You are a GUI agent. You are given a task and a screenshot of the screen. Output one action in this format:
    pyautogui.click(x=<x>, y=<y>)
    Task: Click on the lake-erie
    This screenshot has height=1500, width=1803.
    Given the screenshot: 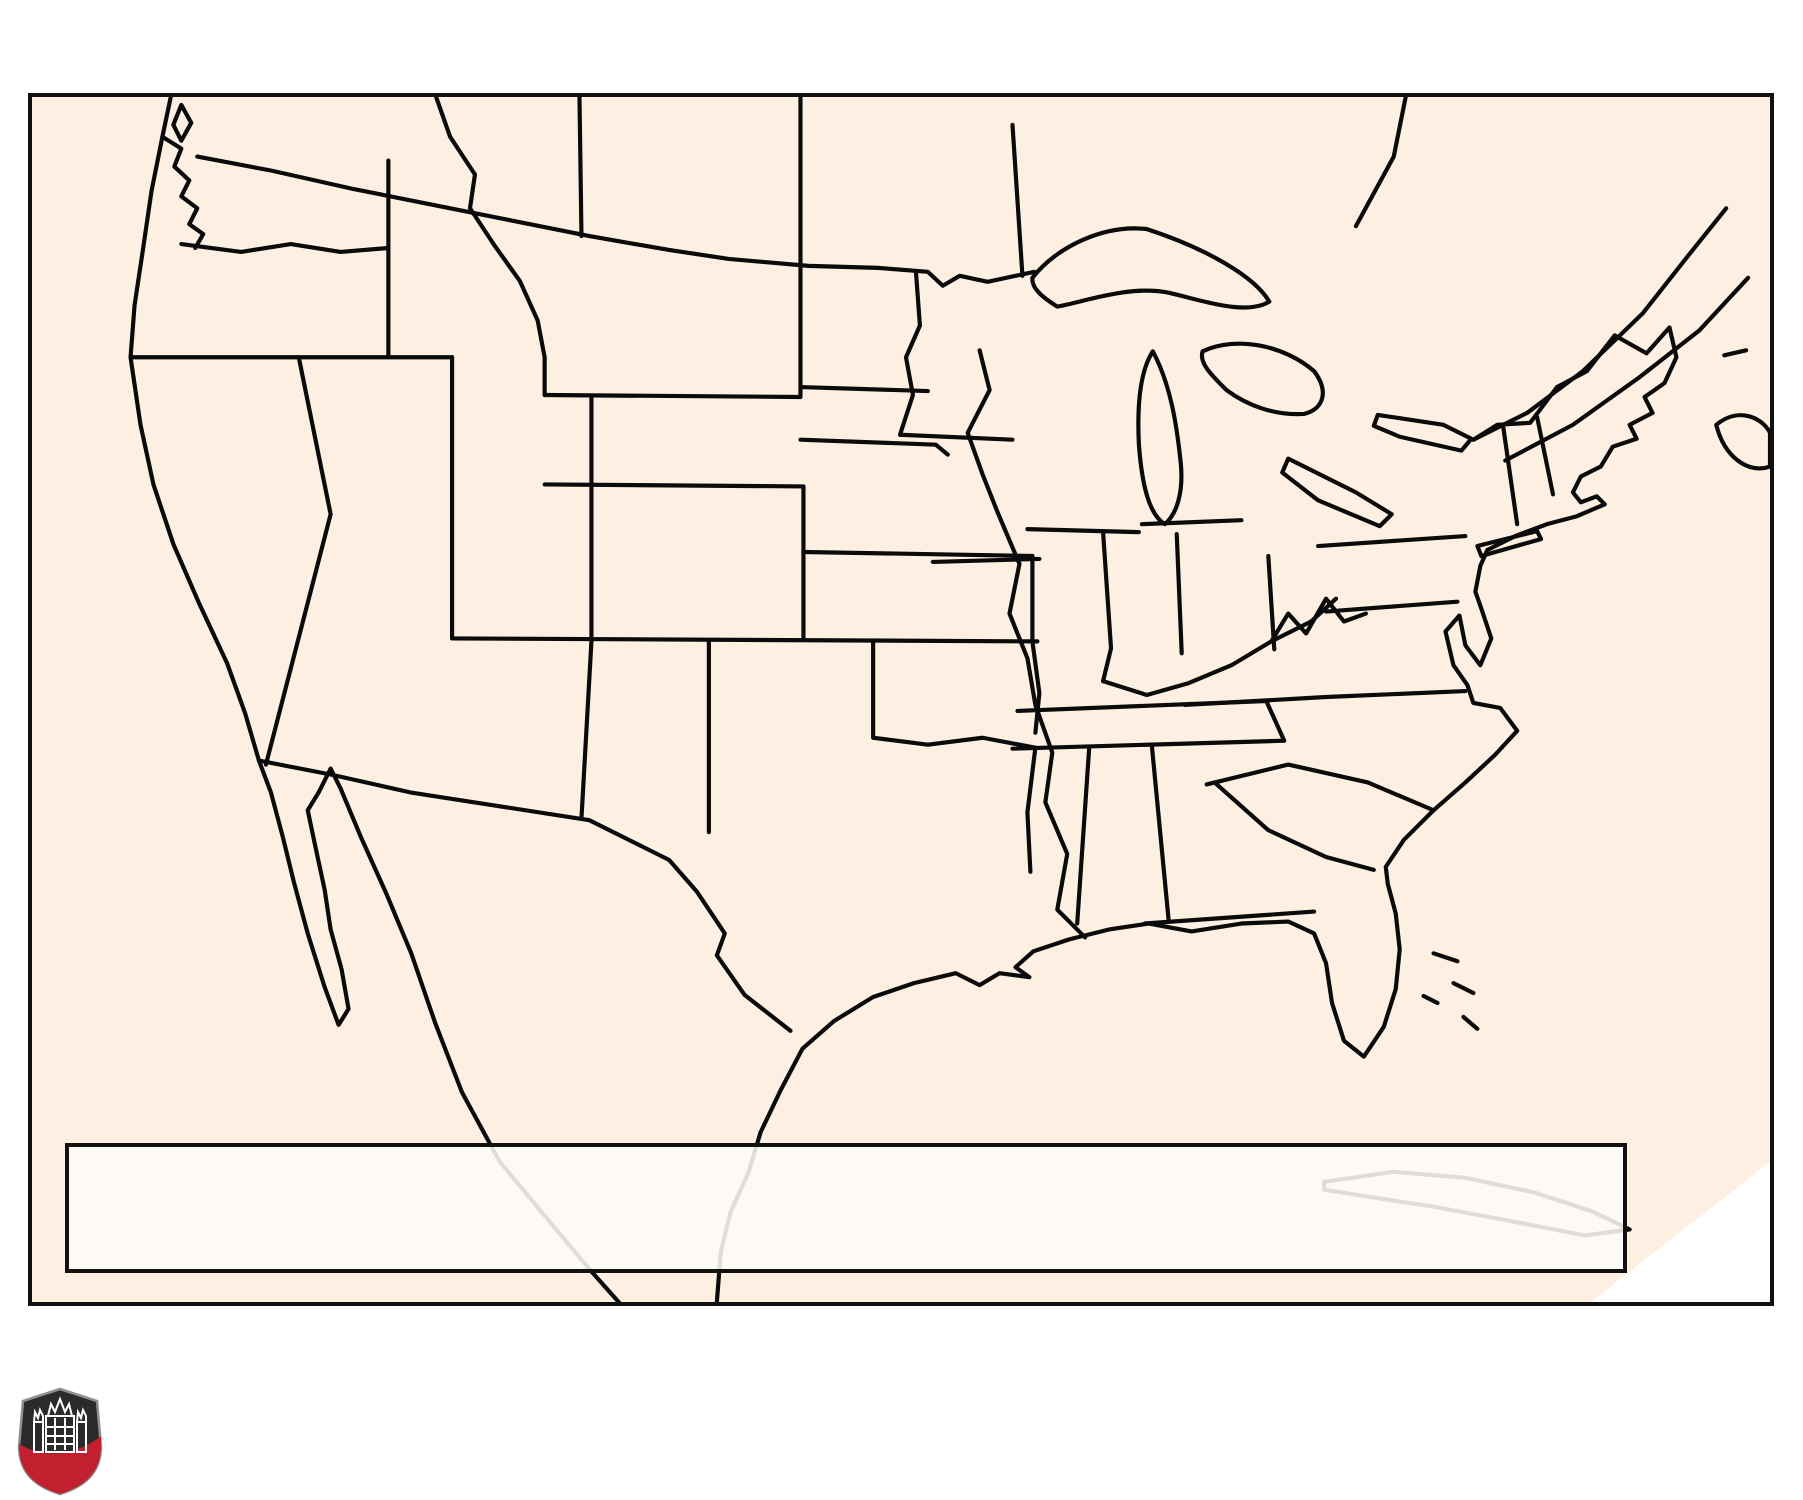 What is the action you would take?
    pyautogui.click(x=1337, y=492)
    